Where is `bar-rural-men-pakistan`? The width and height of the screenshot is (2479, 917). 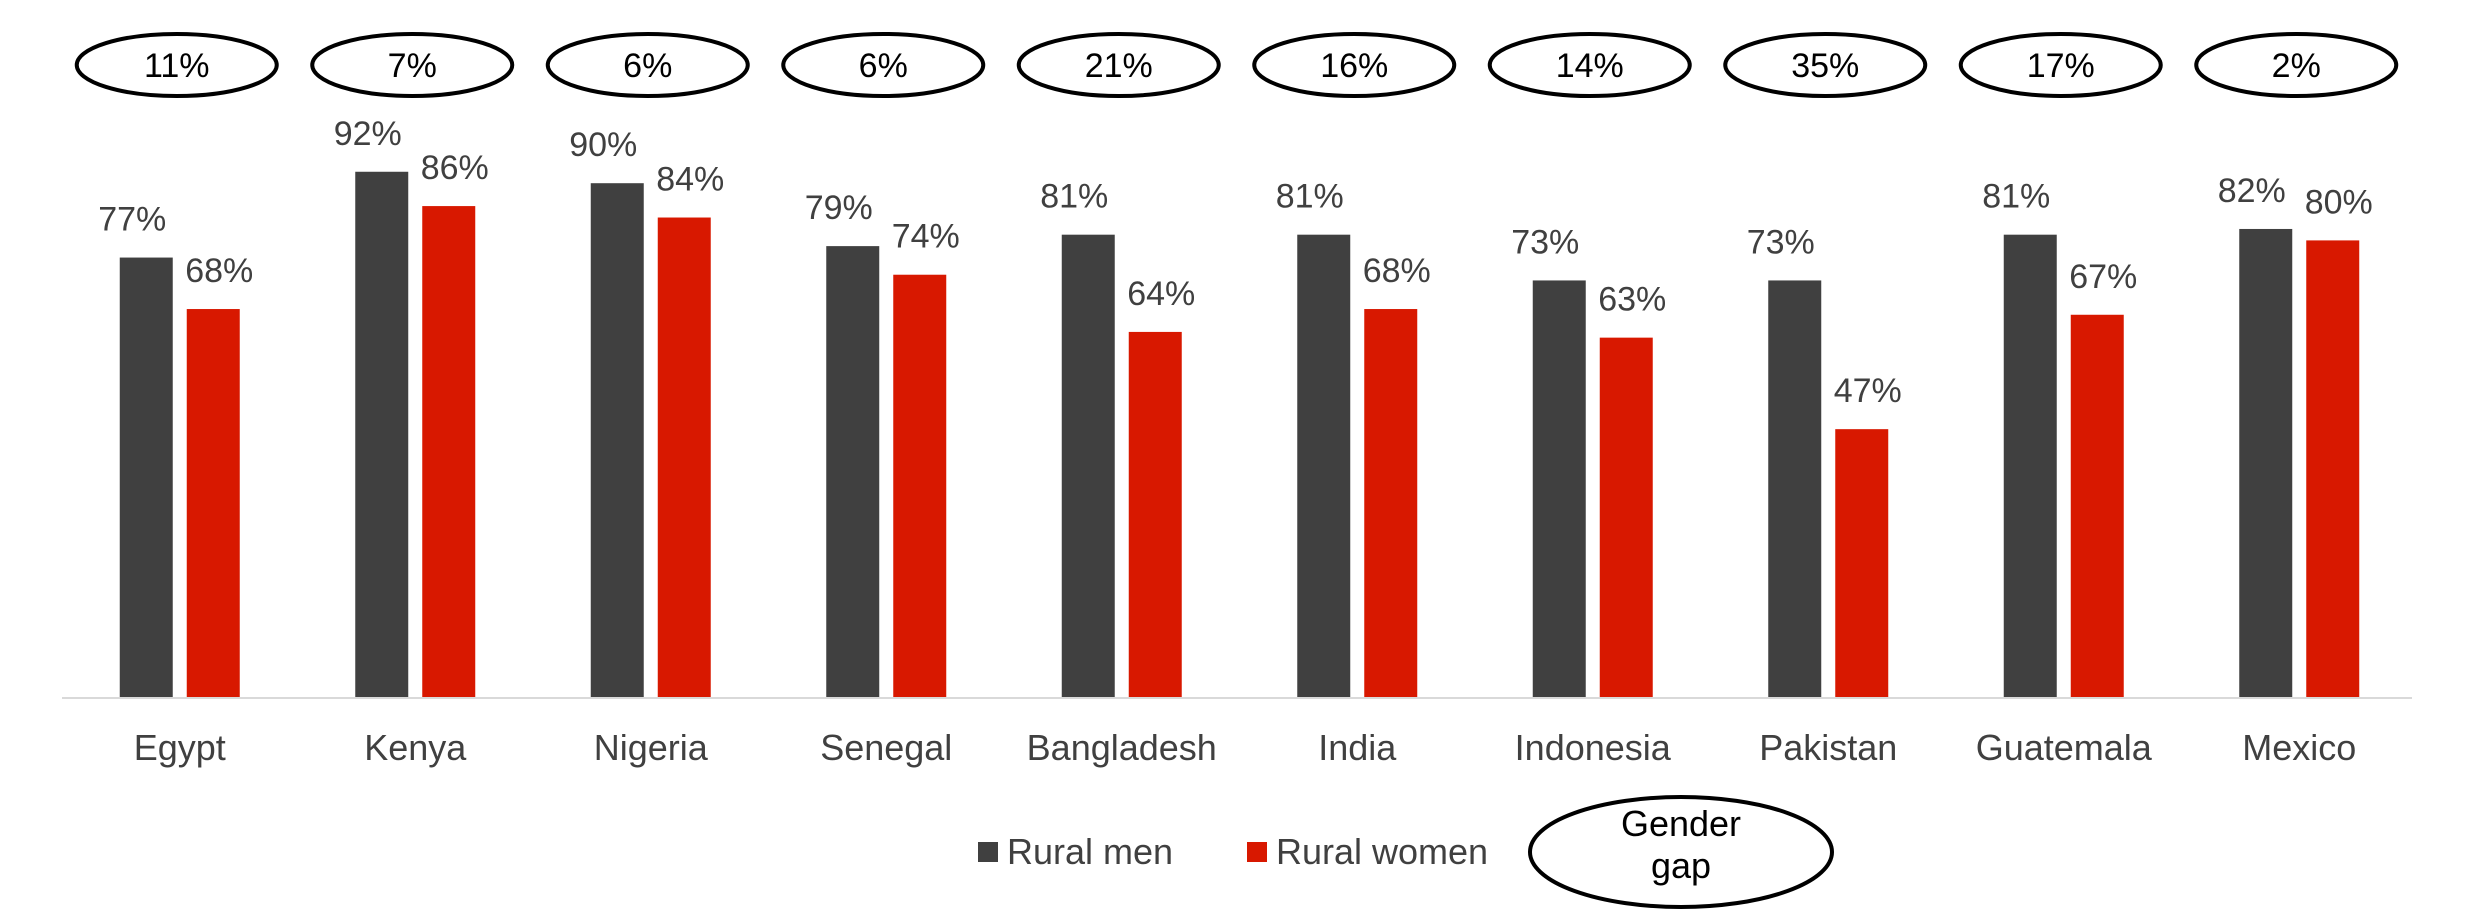 bar-rural-men-pakistan is located at coordinates (1795, 489).